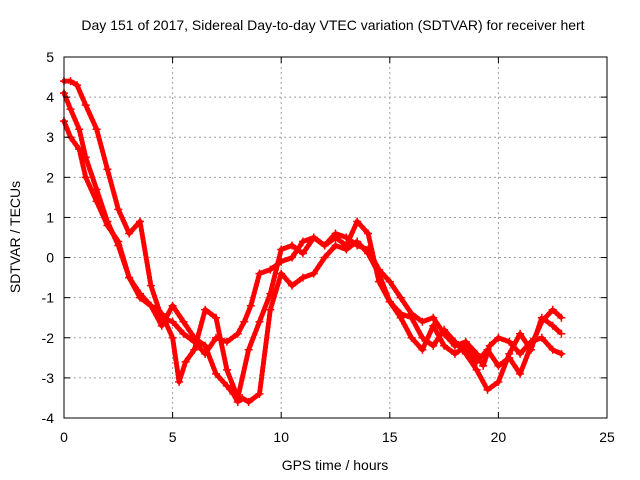 This screenshot has width=640, height=480. I want to click on x-tick-label: 20, so click(499, 437).